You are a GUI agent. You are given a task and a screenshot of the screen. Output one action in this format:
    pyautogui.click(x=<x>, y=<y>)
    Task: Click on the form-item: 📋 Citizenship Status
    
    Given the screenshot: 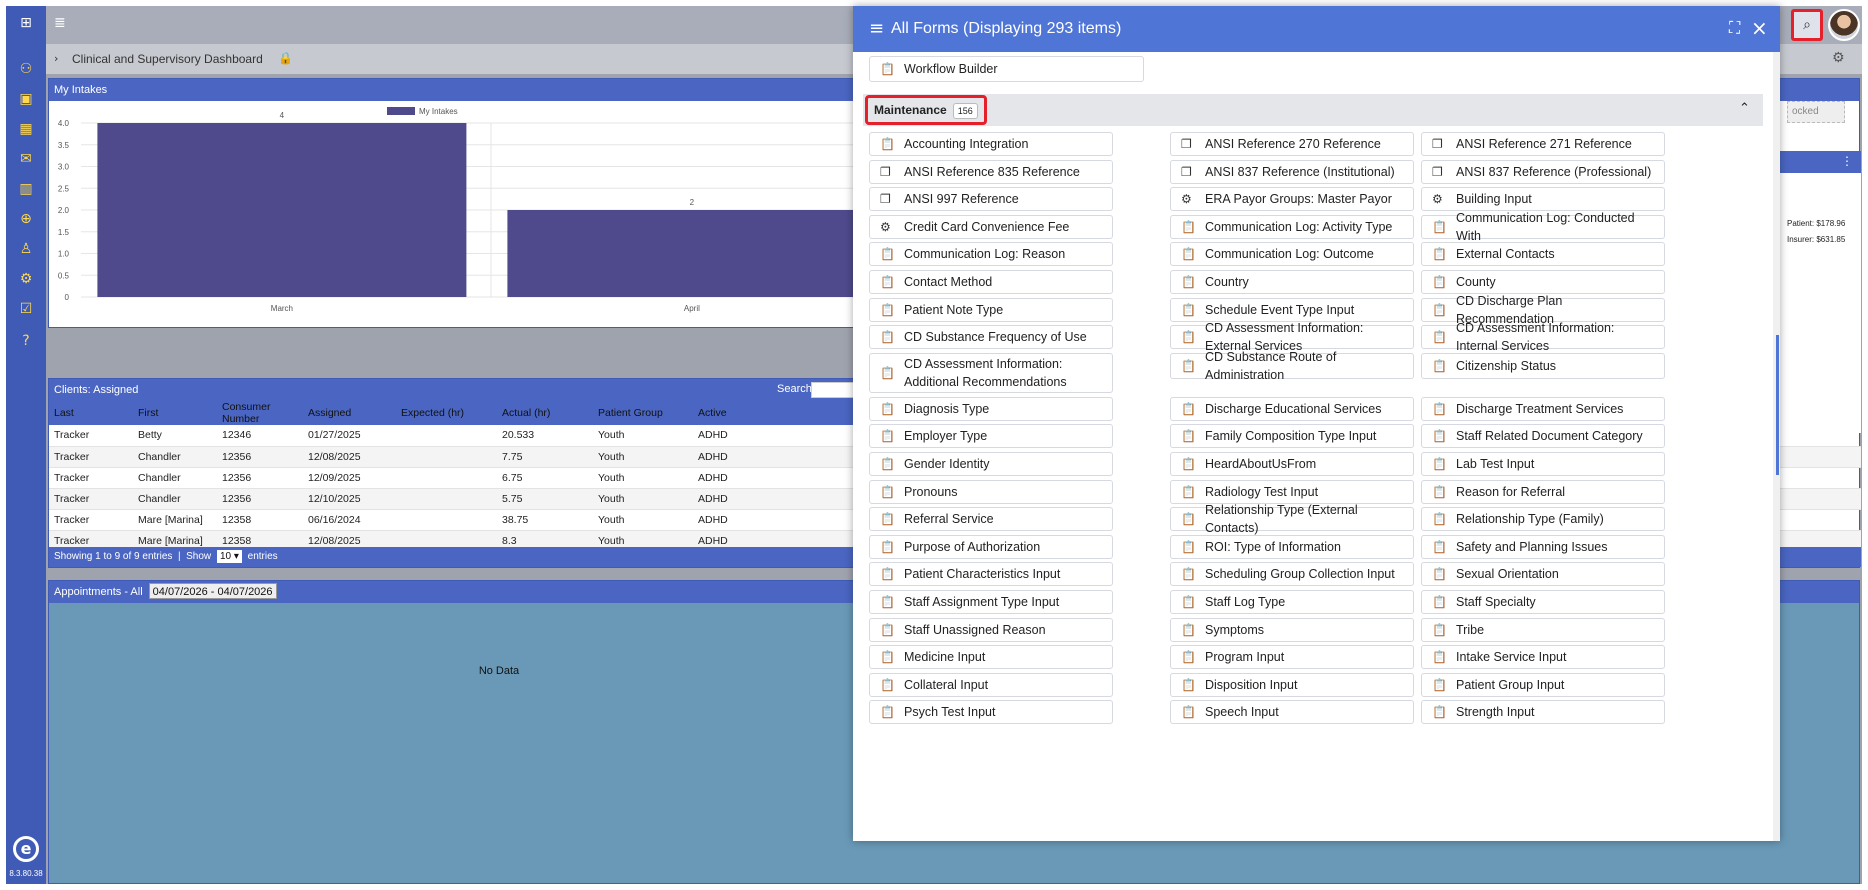 What is the action you would take?
    pyautogui.click(x=1543, y=365)
    